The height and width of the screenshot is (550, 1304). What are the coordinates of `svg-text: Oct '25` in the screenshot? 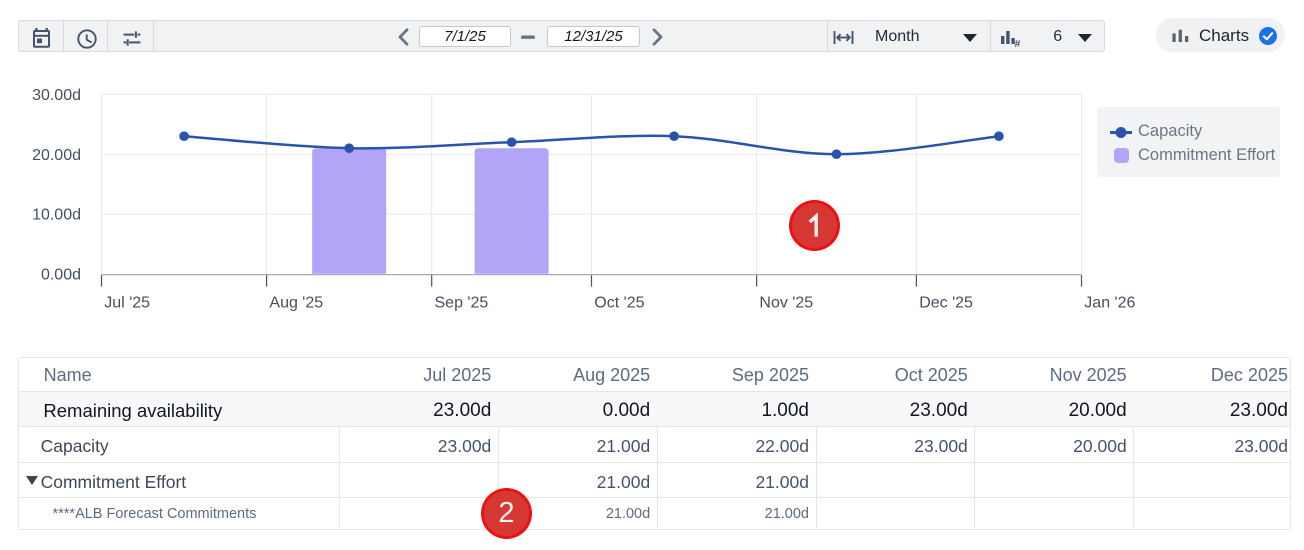 It's located at (619, 303).